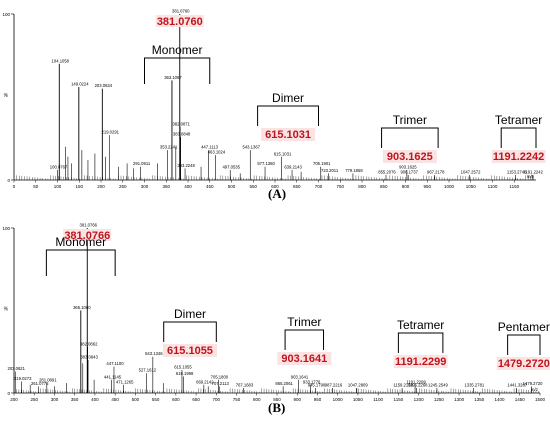 The image size is (550, 423). I want to click on x-axis-unit: m/z, so click(535, 389).